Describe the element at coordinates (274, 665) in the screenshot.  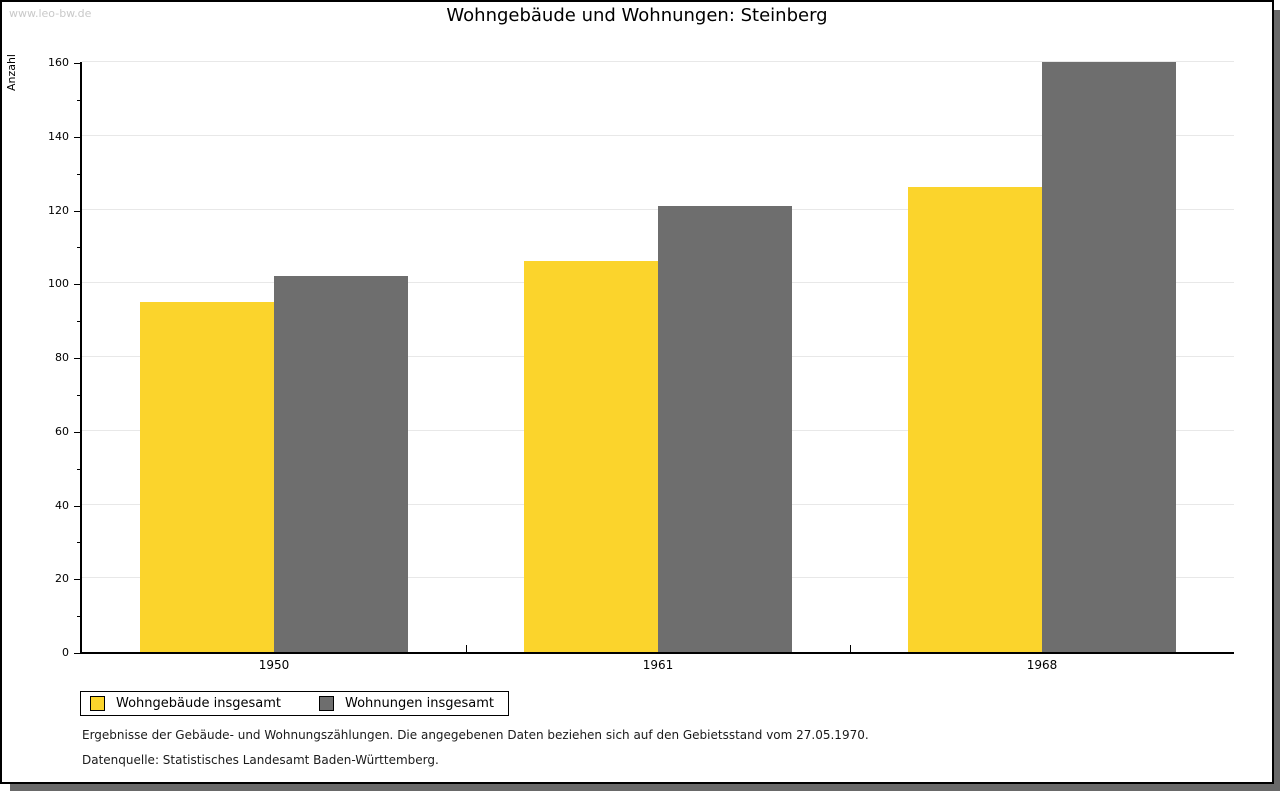
I see `x-tick-label: 1950` at that location.